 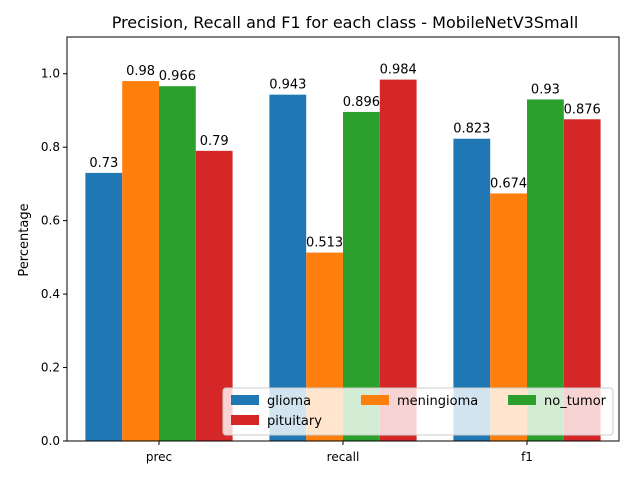 I want to click on x-tick-label: f1, so click(x=527, y=457).